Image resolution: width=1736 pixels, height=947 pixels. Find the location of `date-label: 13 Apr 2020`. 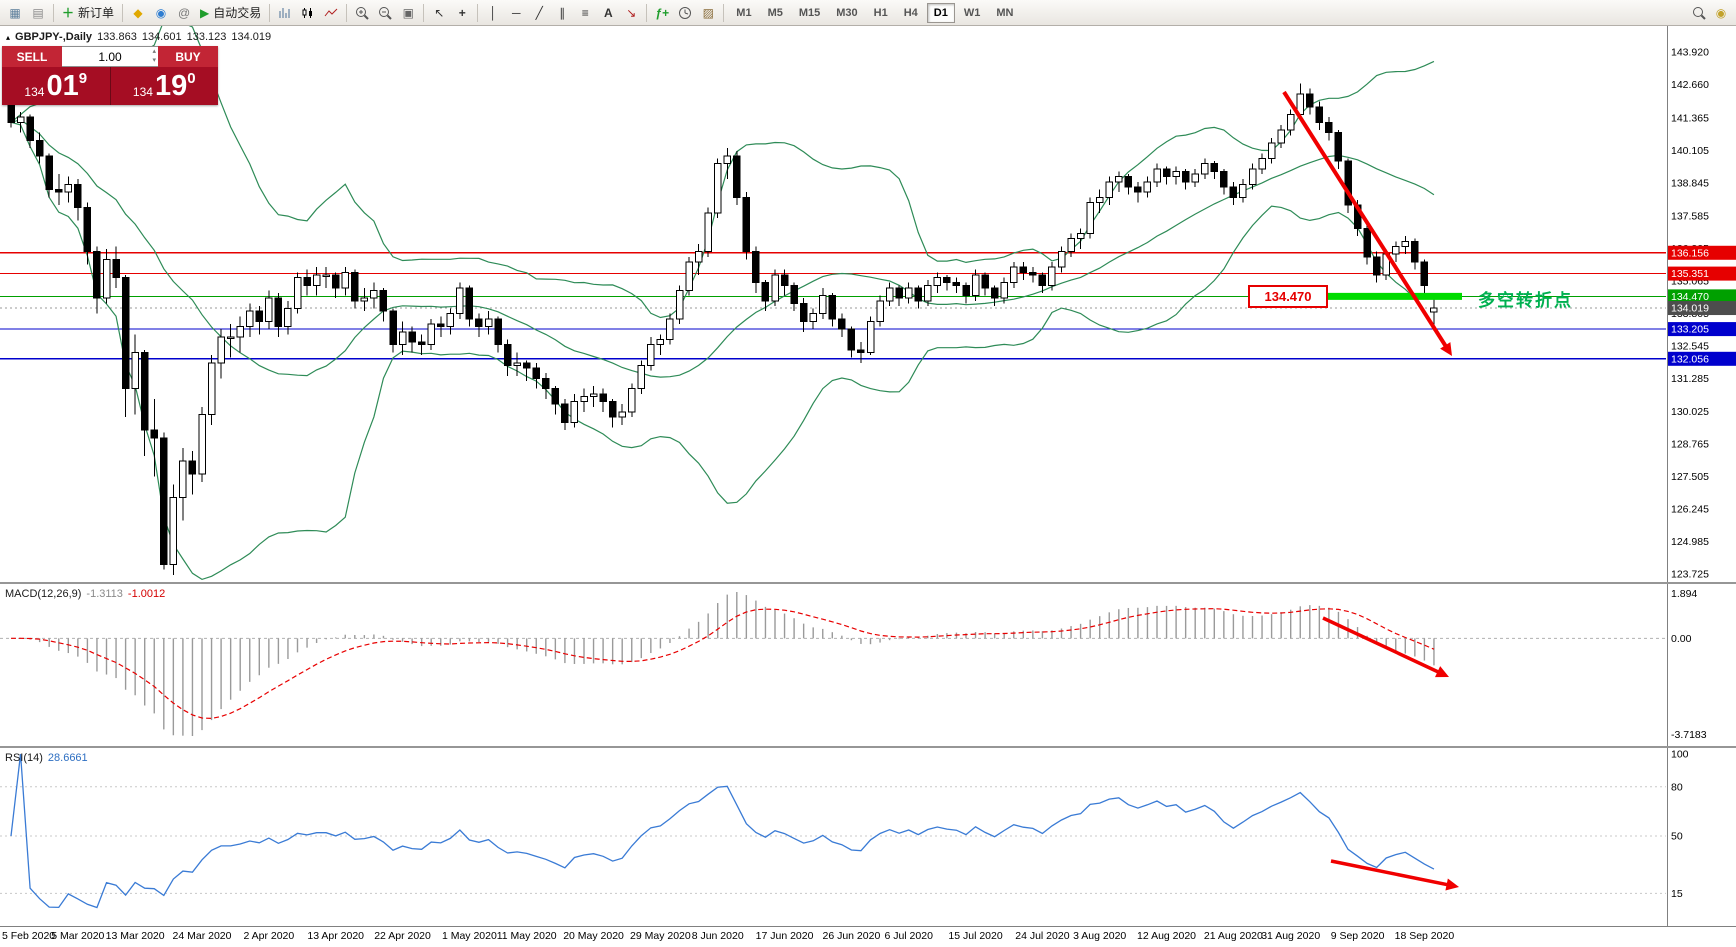

date-label: 13 Apr 2020 is located at coordinates (335, 936).